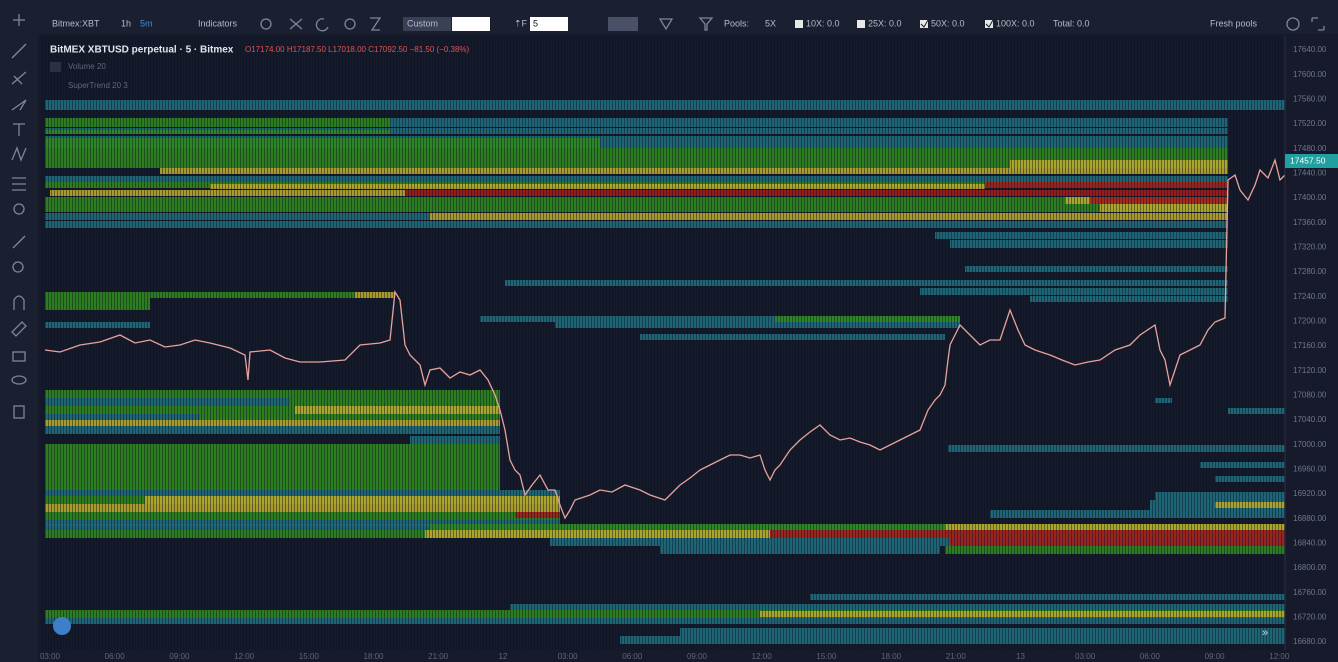 This screenshot has height=662, width=1338. What do you see at coordinates (218, 23) in the screenshot?
I see `indicators-button: Indicators` at bounding box center [218, 23].